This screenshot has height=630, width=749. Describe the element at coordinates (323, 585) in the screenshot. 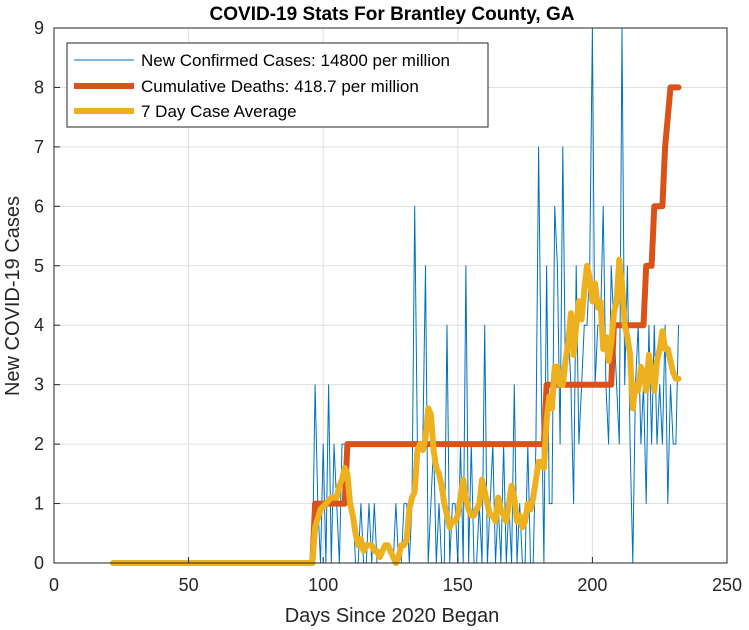

I see `x-tick-label: 100` at that location.